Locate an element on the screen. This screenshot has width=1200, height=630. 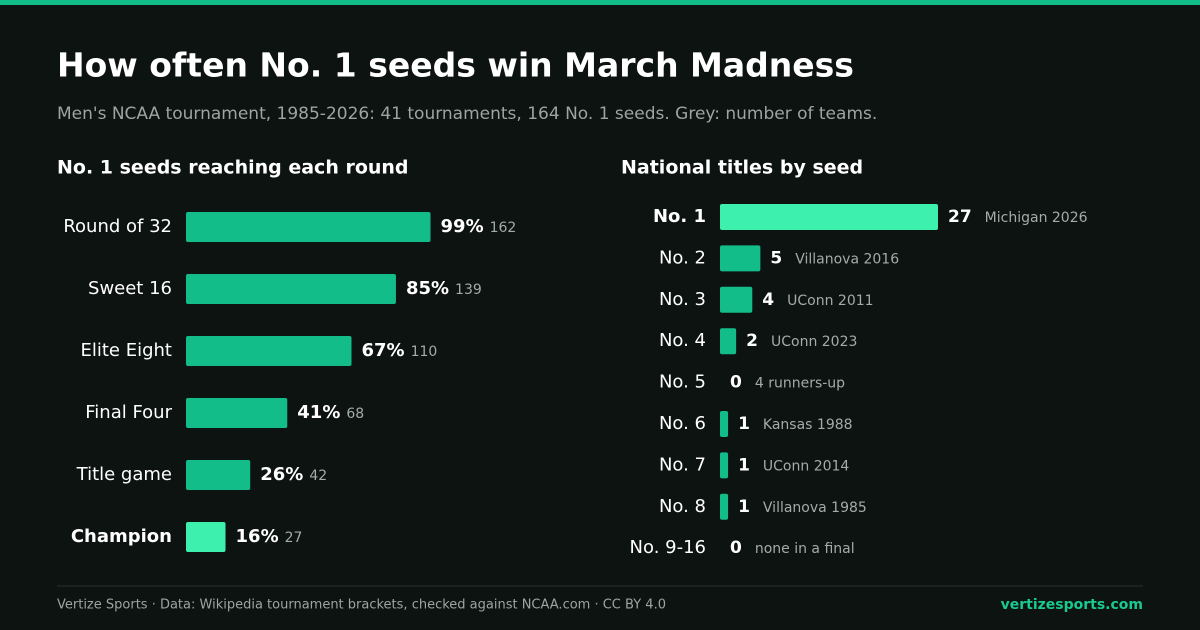
note-label: UConn 2011 is located at coordinates (830, 301).